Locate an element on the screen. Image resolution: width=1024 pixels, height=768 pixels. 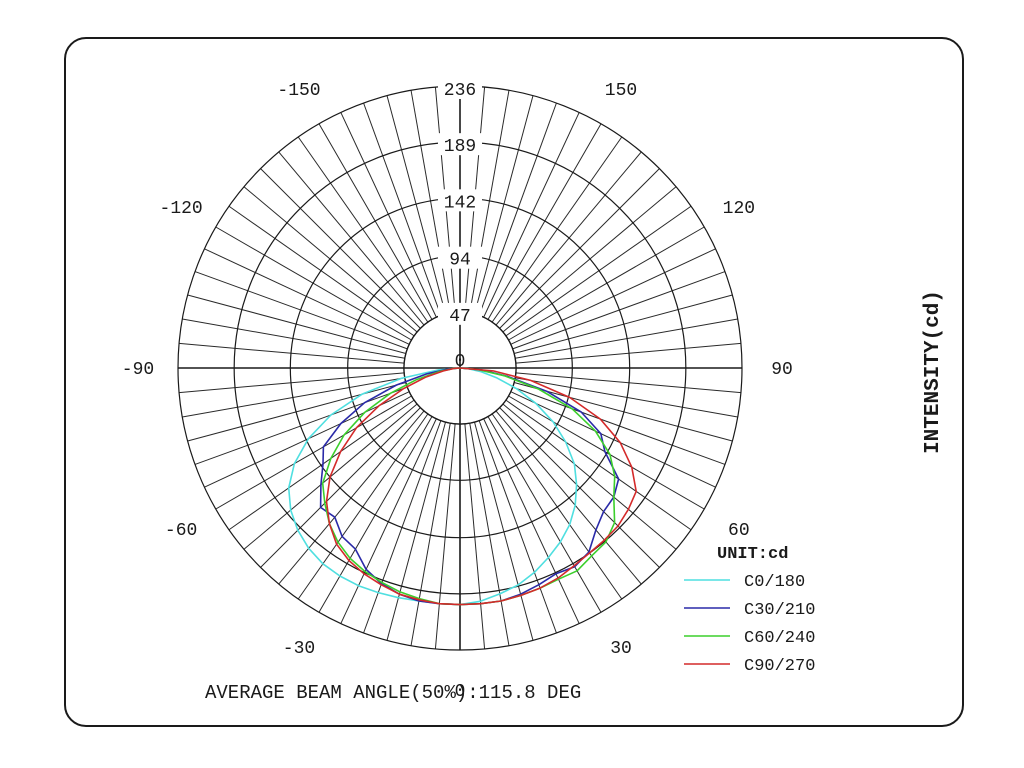
angle-label: 0 is located at coordinates (460, 692).